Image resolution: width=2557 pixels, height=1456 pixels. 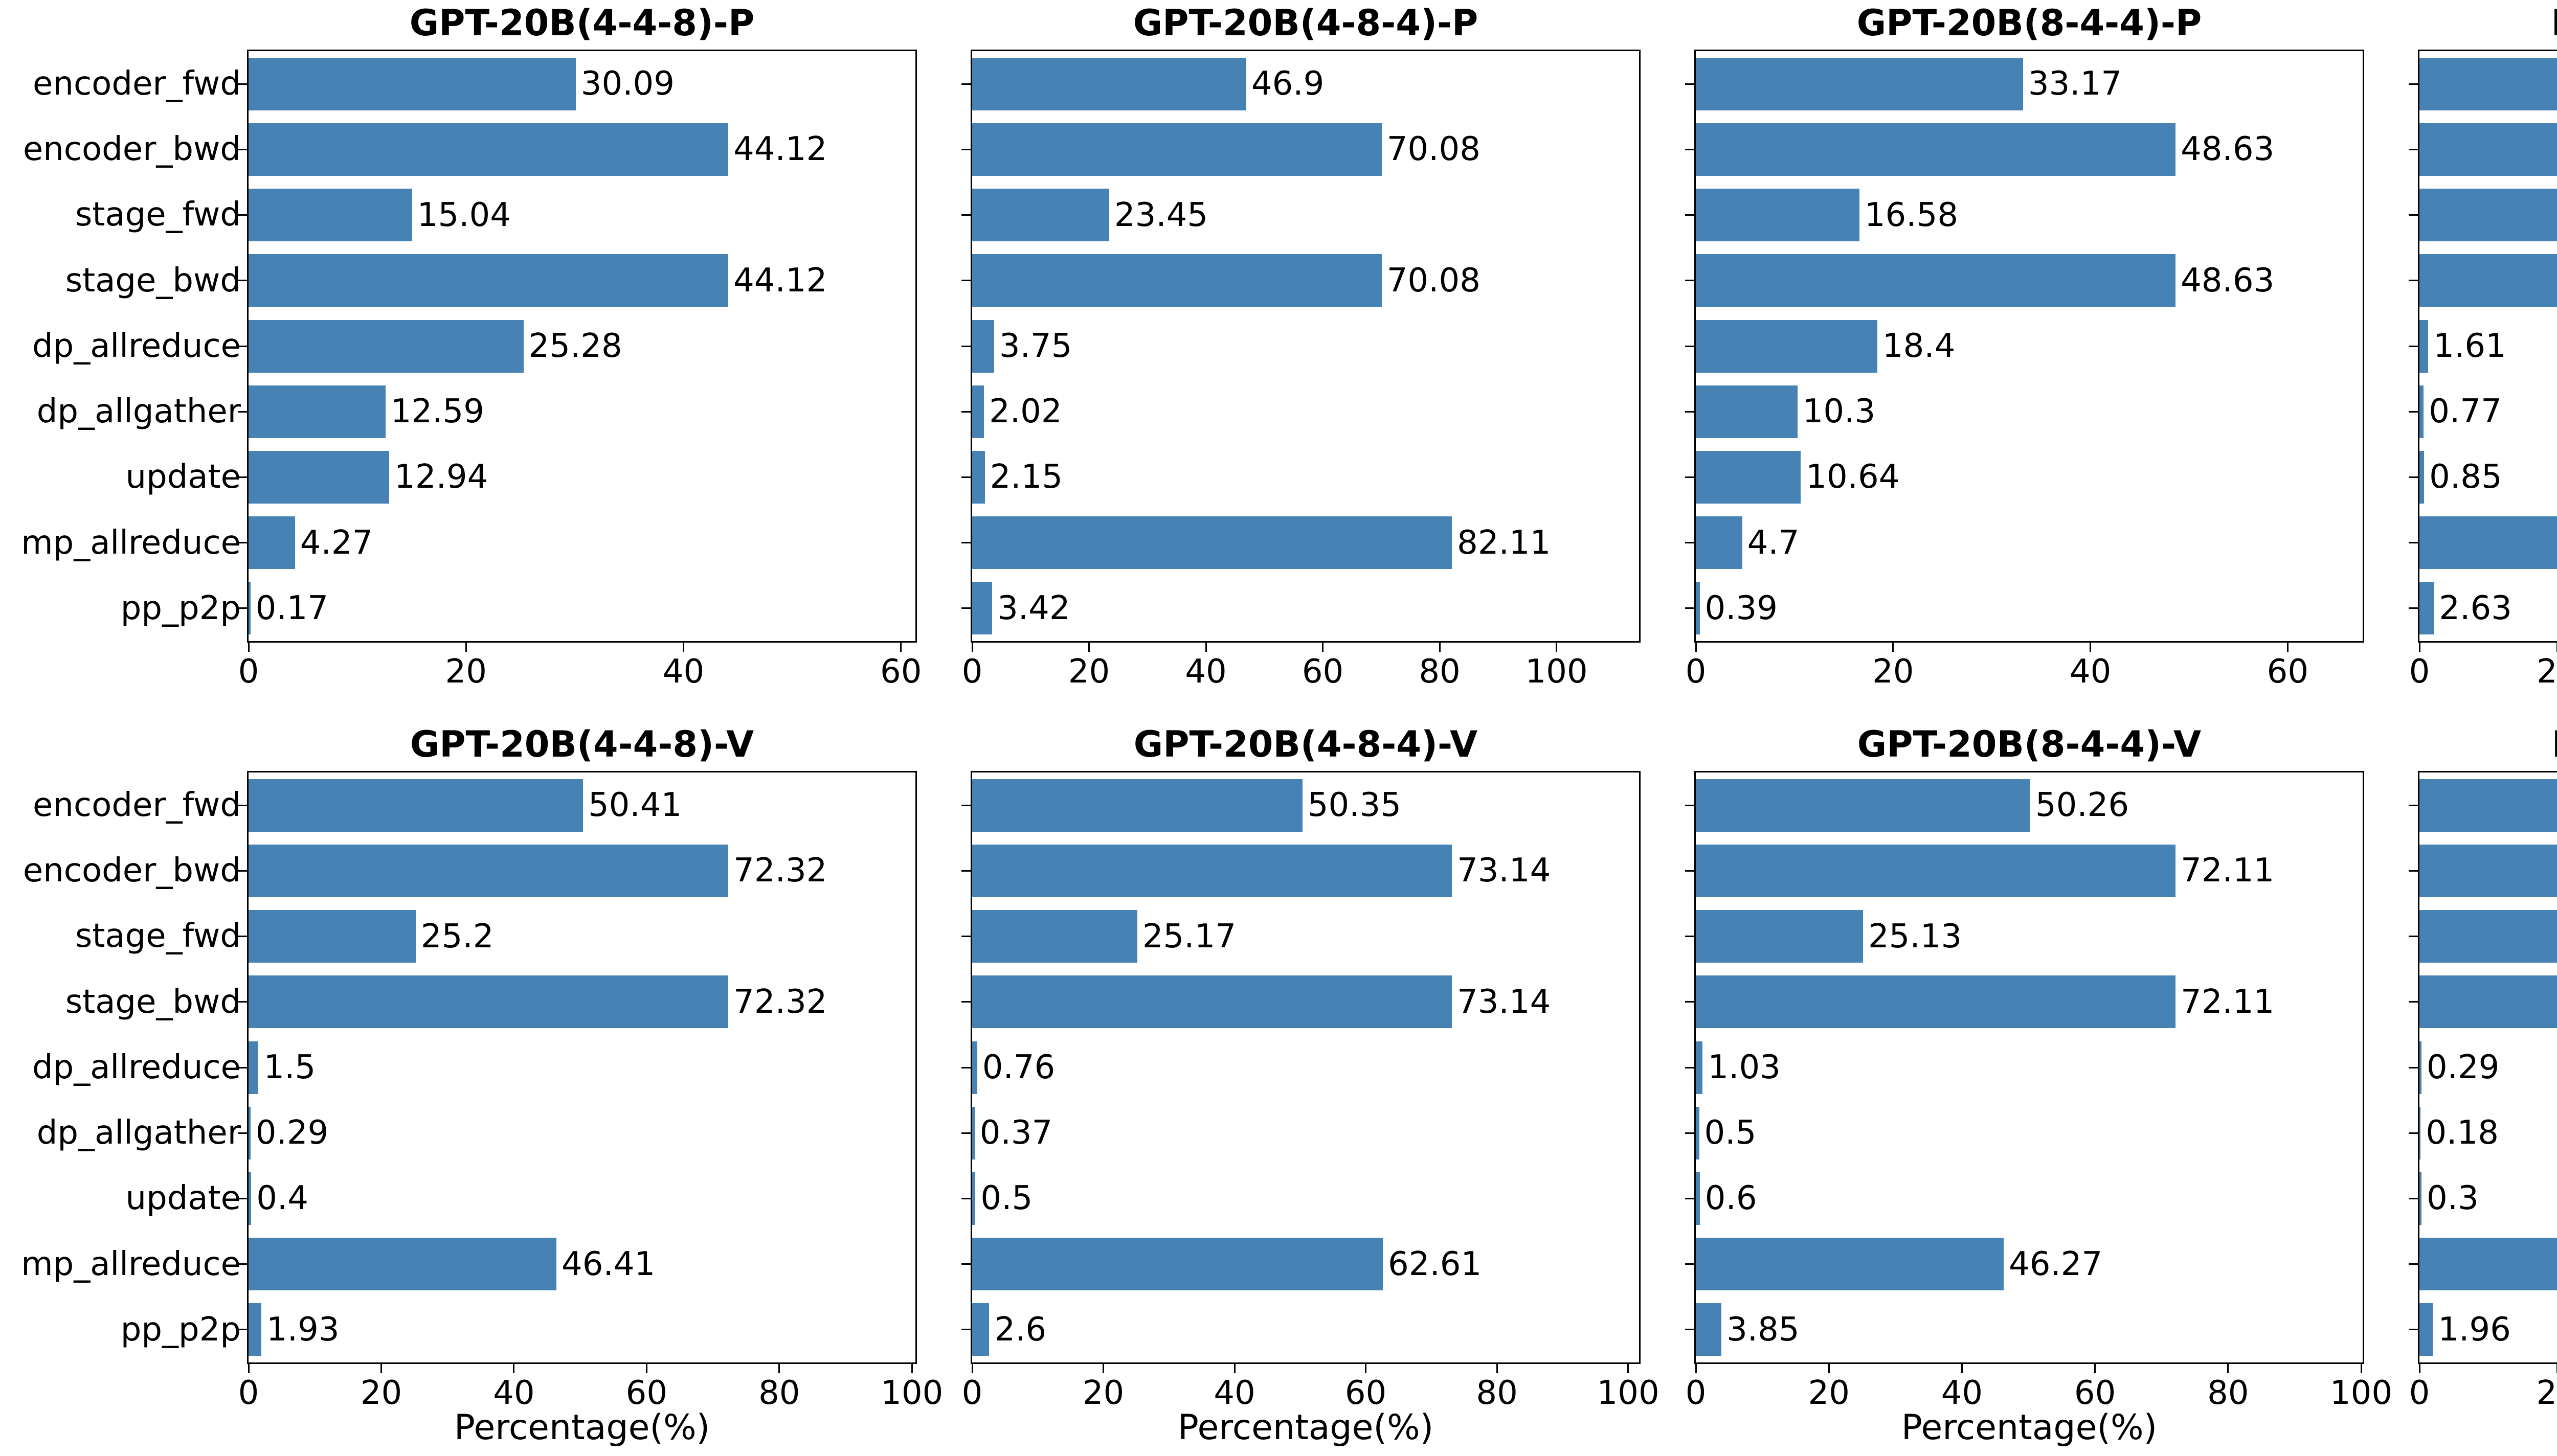 What do you see at coordinates (2228, 280) in the screenshot?
I see `bar-value-label: 48.63` at bounding box center [2228, 280].